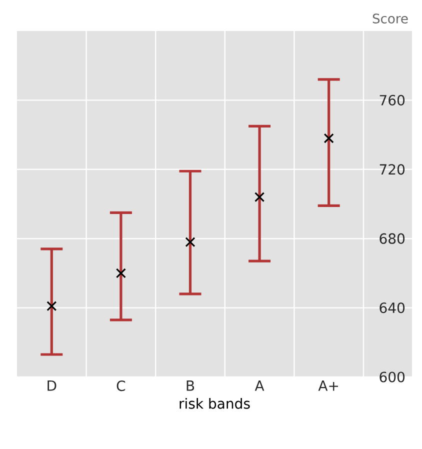  Describe the element at coordinates (259, 385) in the screenshot. I see `x-tick-label: A` at that location.